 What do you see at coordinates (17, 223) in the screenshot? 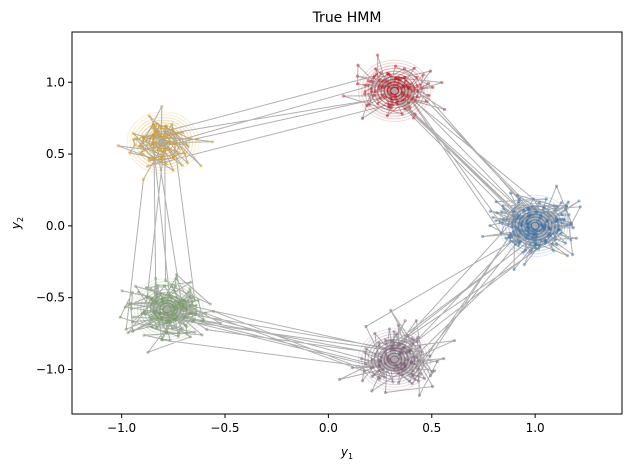
I see `y-axis-label: y2` at bounding box center [17, 223].